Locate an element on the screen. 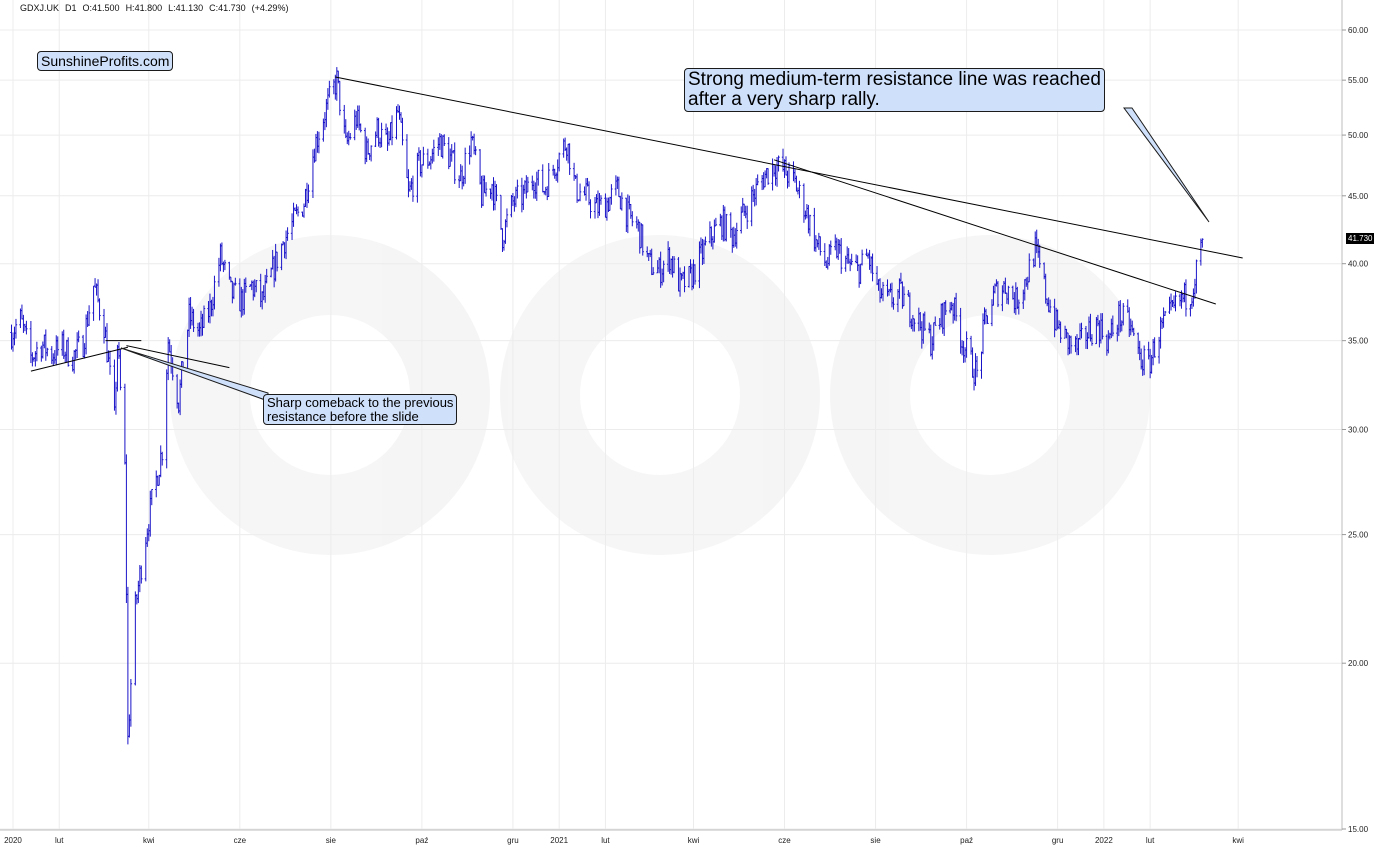 The height and width of the screenshot is (852, 1388). x-tick-label: cze is located at coordinates (240, 840).